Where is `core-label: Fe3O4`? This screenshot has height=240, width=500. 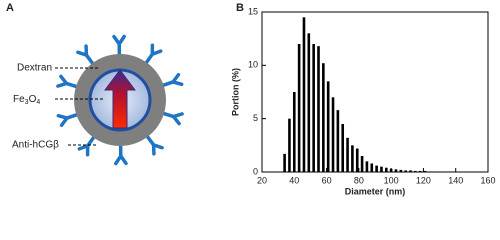
core-label: Fe3O4 is located at coordinates (26, 100).